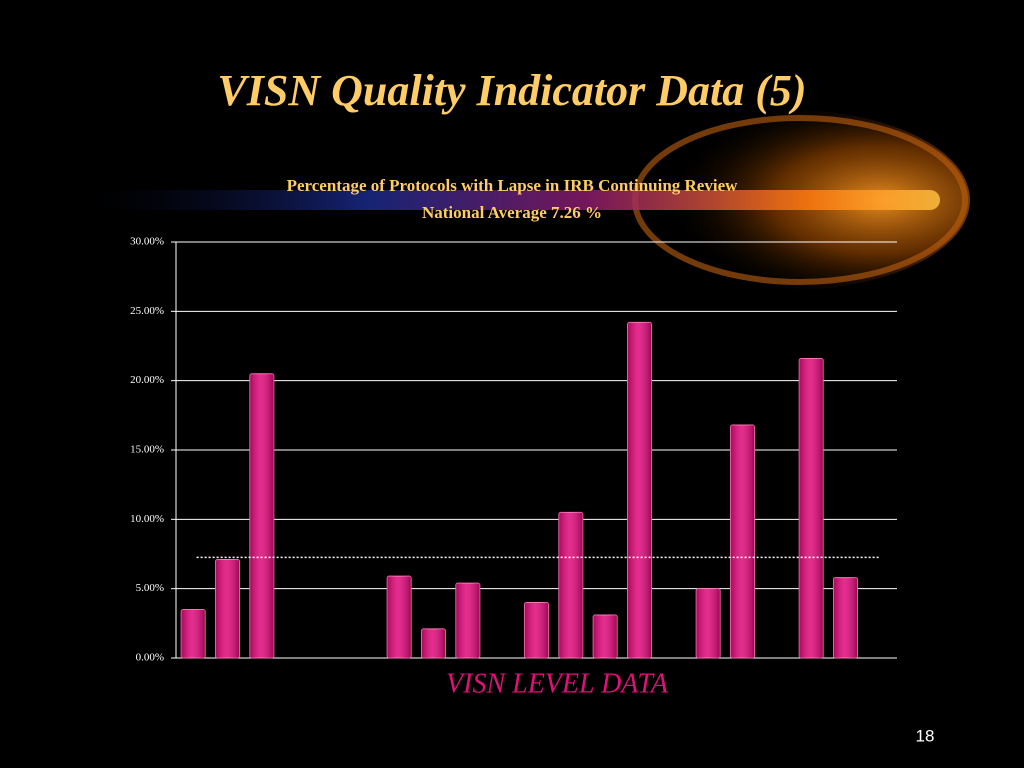 The height and width of the screenshot is (768, 1024). What do you see at coordinates (557, 683) in the screenshot?
I see `x-axis-label: VISN LEVEL DATA` at bounding box center [557, 683].